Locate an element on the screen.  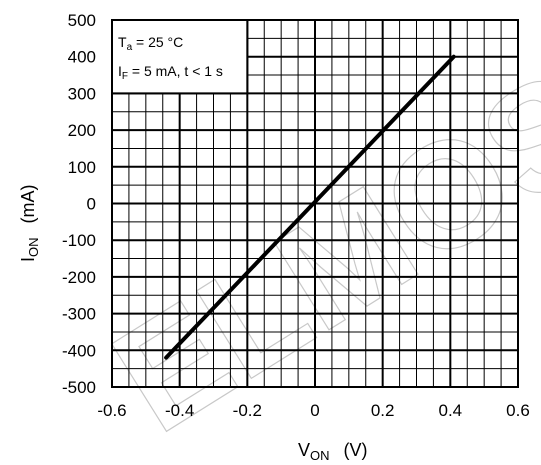
annotation-if: IF = 5 mA, t < 1 s is located at coordinates (170, 72).